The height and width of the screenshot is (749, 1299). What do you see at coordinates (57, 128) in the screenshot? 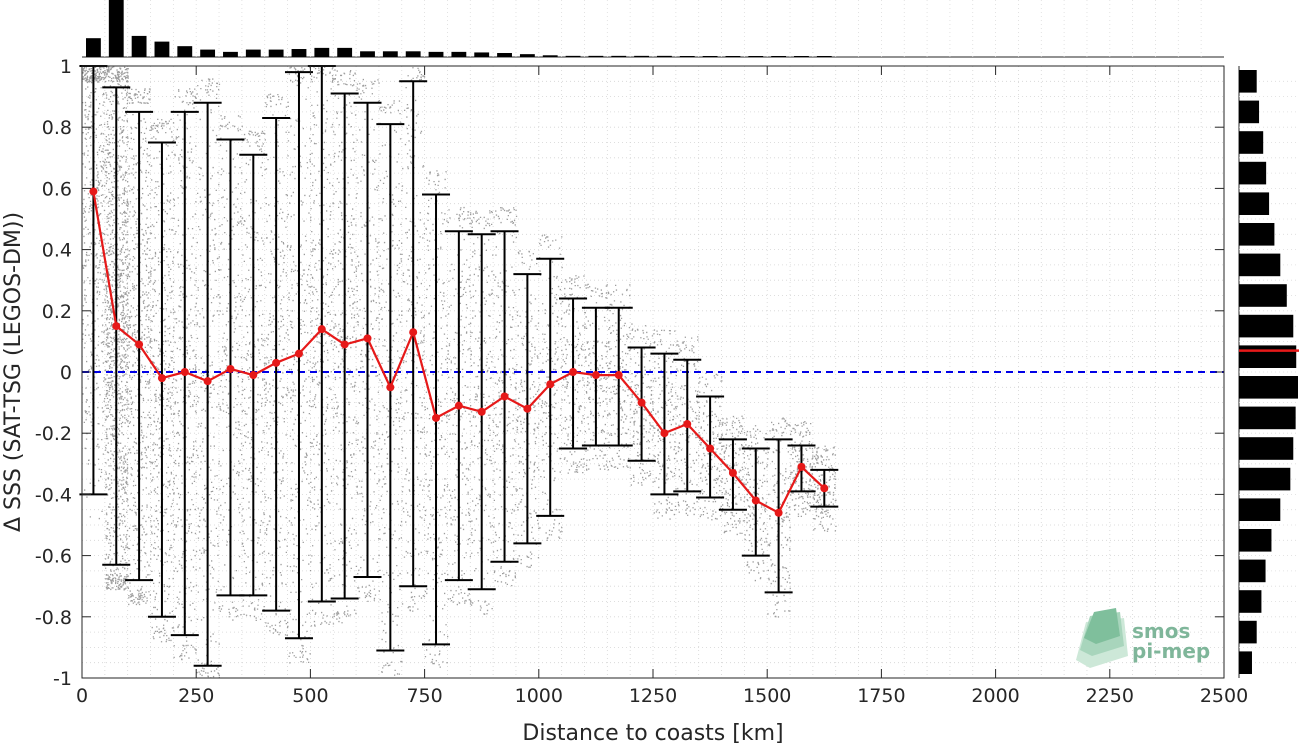
I see `y-tick-label: 0.8` at bounding box center [57, 128].